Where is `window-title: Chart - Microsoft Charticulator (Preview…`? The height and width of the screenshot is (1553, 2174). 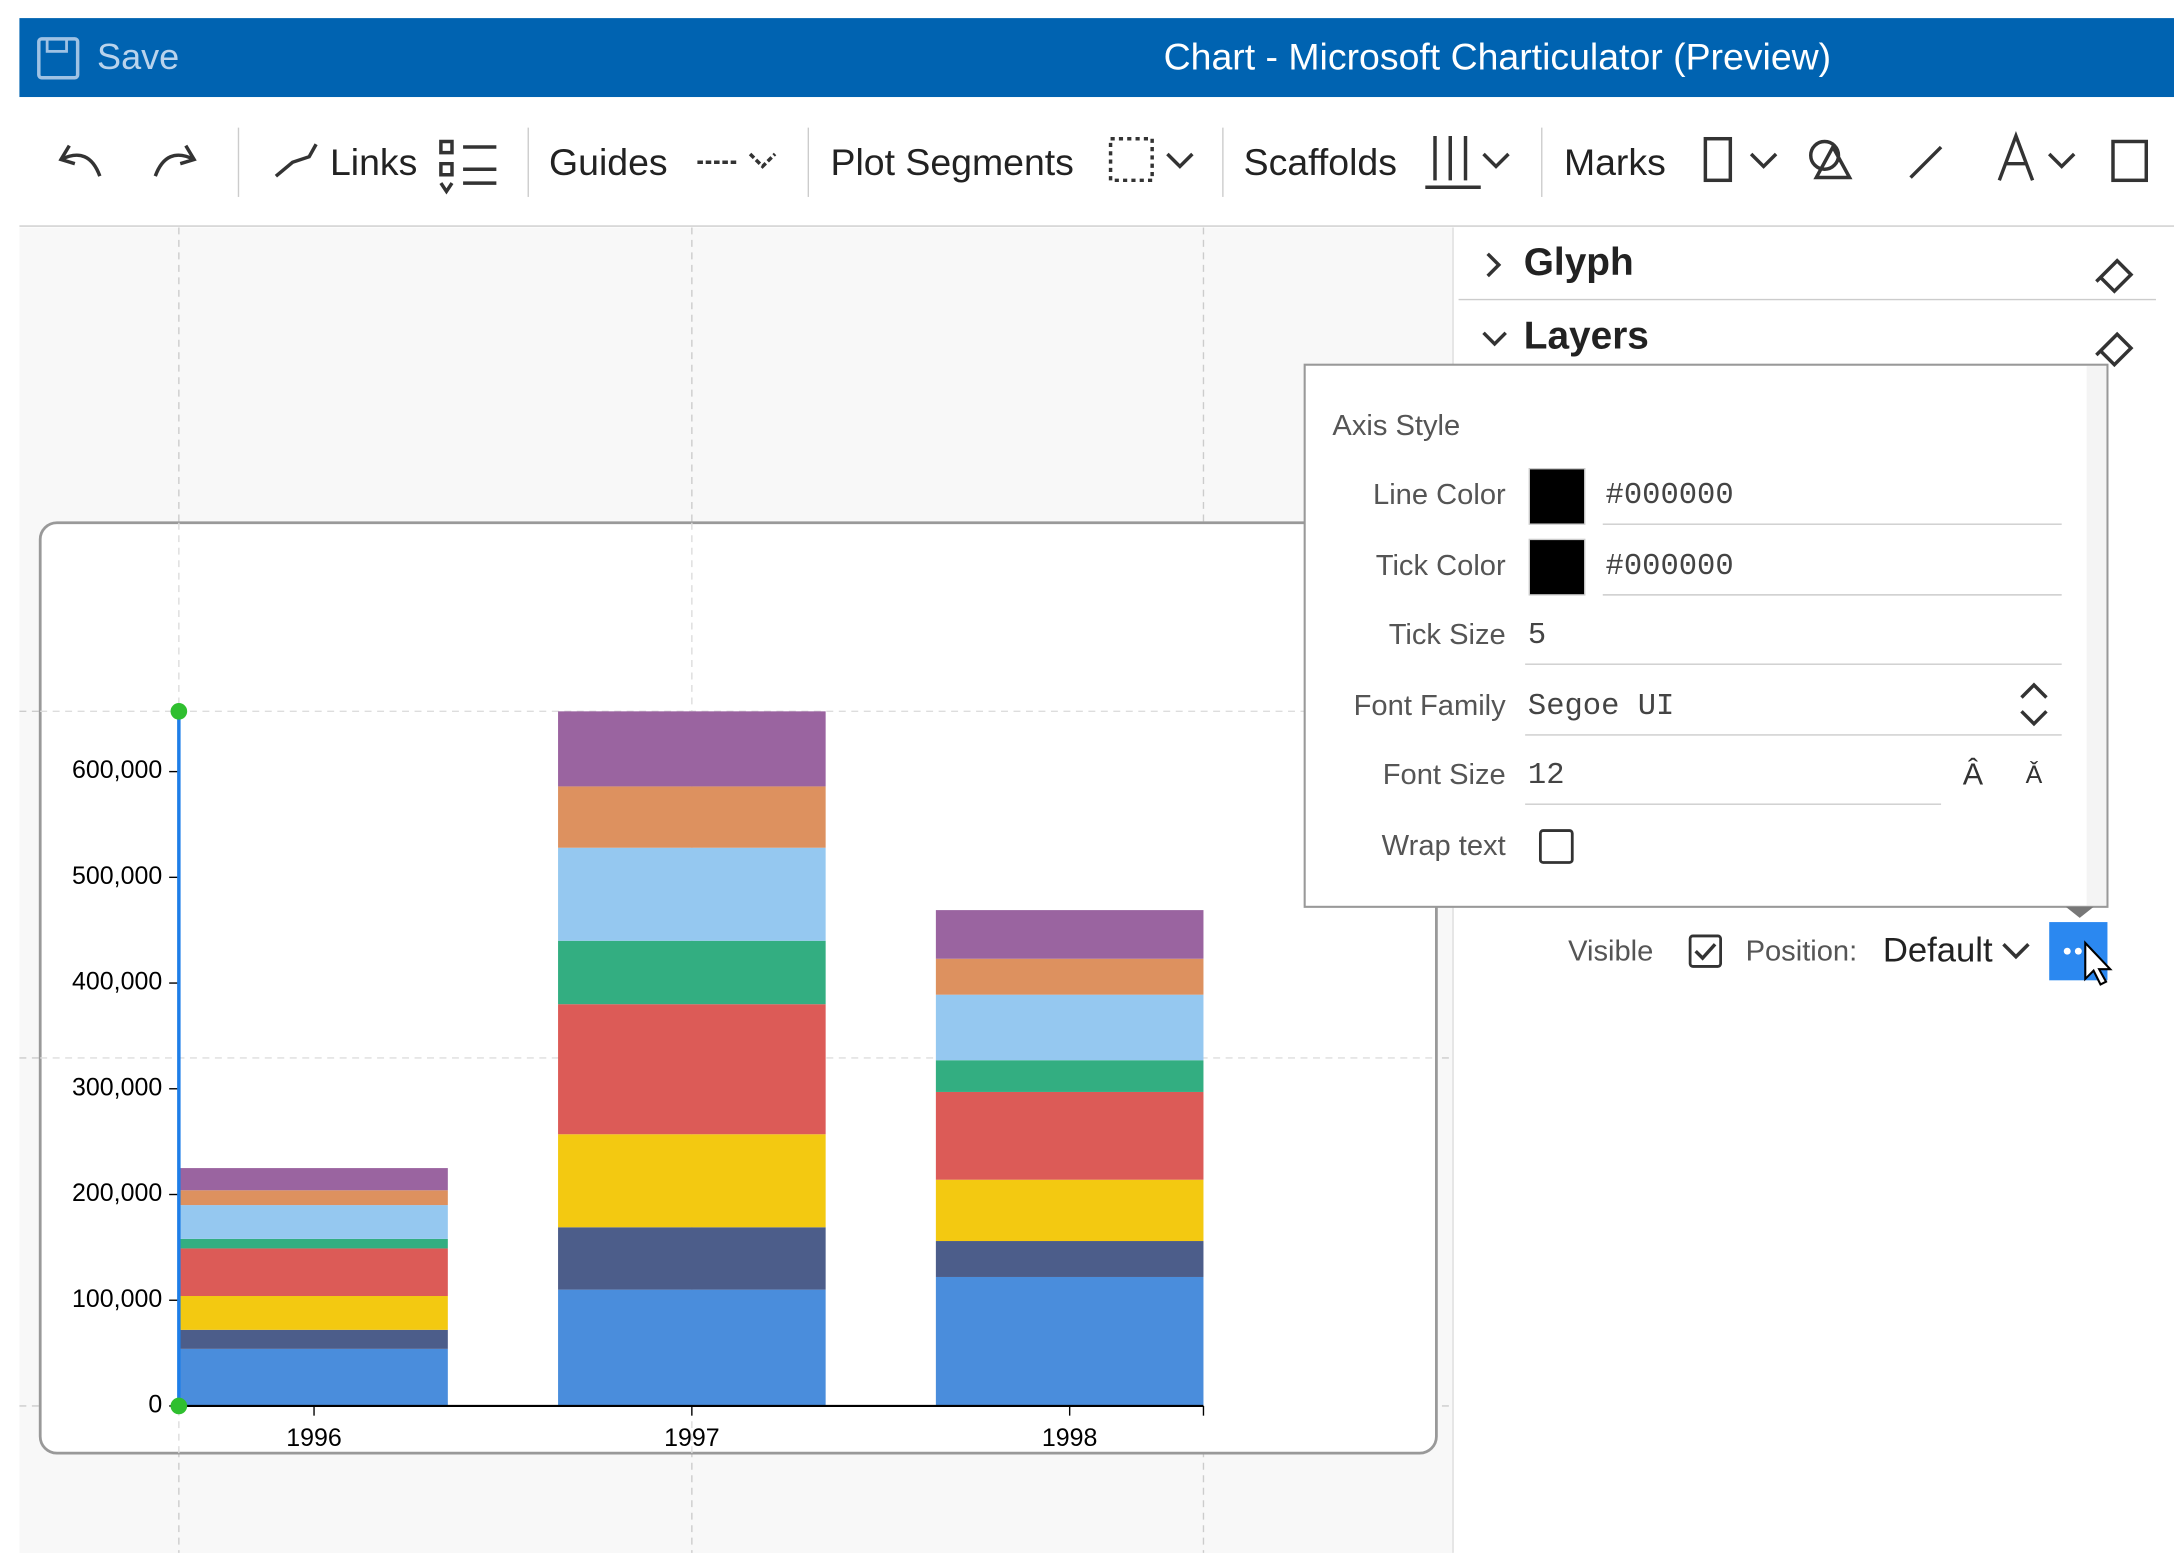 window-title: Chart - Microsoft Charticulator (Preview… is located at coordinates (1498, 57).